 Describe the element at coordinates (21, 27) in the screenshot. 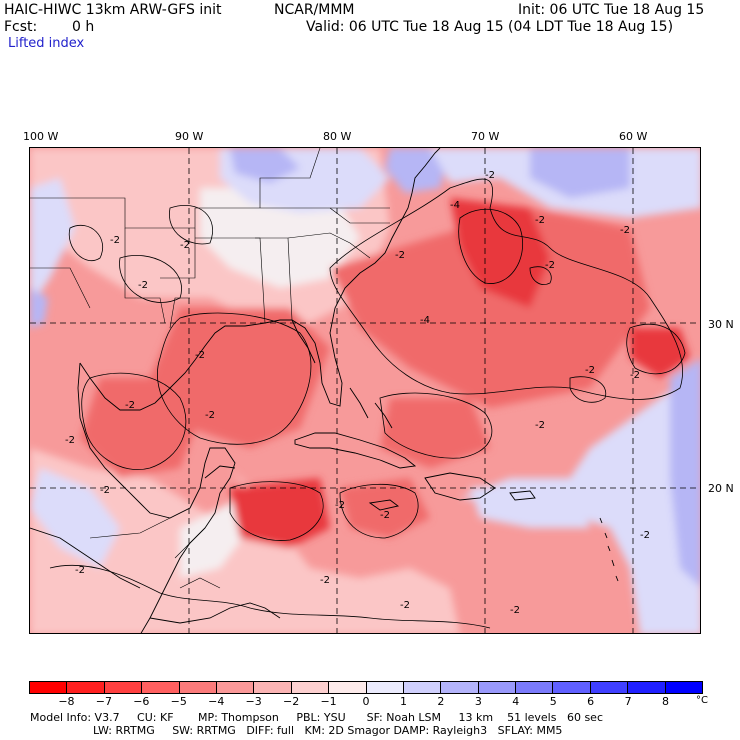

I see `forecast-label: Fcst:` at that location.